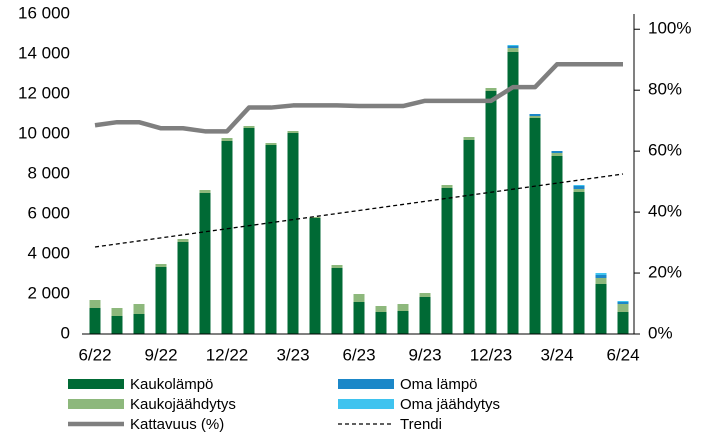  I want to click on legend-label: Kaukolämpö, so click(171, 384).